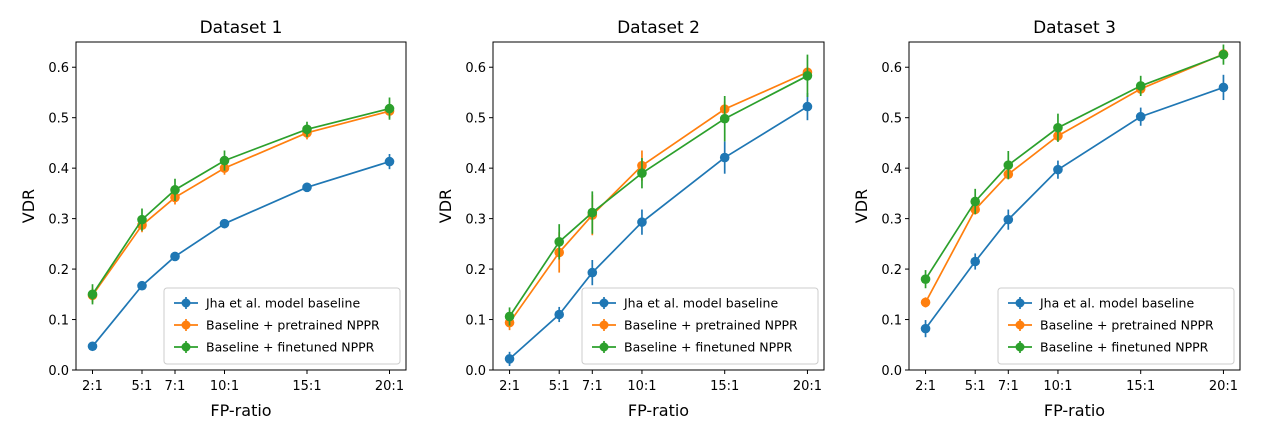  What do you see at coordinates (891, 220) in the screenshot?
I see `y-tick-label: 0.3` at bounding box center [891, 220].